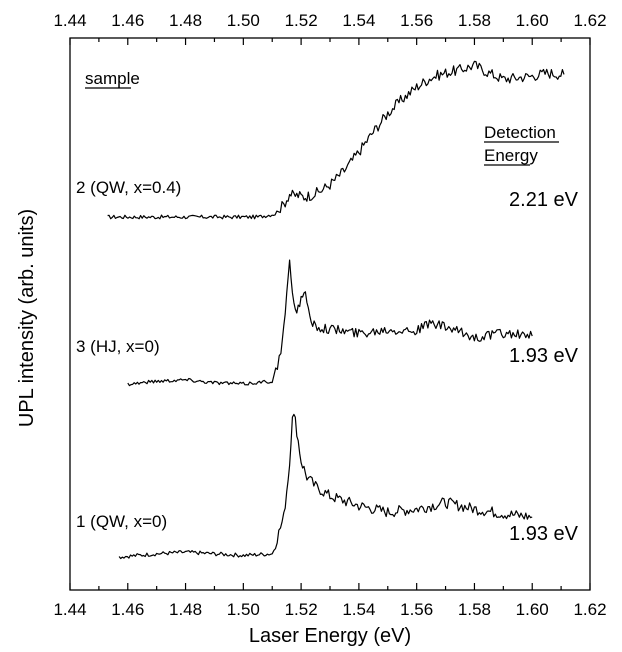 This screenshot has width=622, height=652. What do you see at coordinates (330, 636) in the screenshot?
I see `x-axis-title: Laser Energy (eV)` at bounding box center [330, 636].